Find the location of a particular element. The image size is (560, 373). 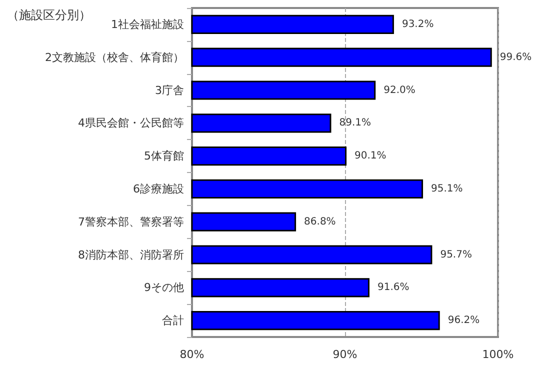

y-tick-label: 7警察本部、警察署等 is located at coordinates (131, 221).